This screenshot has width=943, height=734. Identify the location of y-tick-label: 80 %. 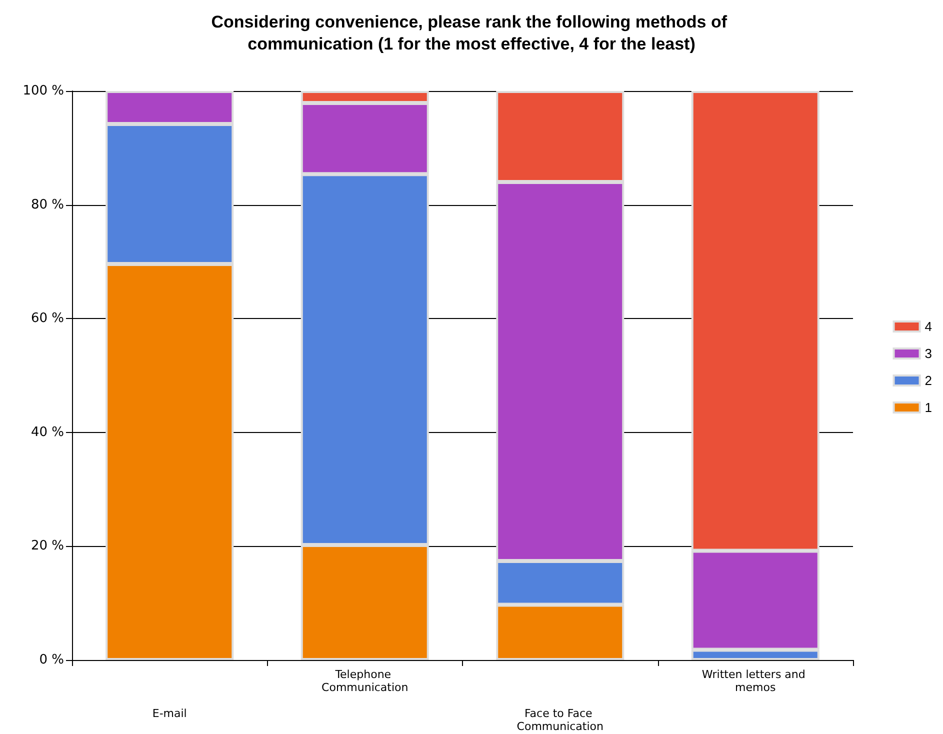
(47, 204).